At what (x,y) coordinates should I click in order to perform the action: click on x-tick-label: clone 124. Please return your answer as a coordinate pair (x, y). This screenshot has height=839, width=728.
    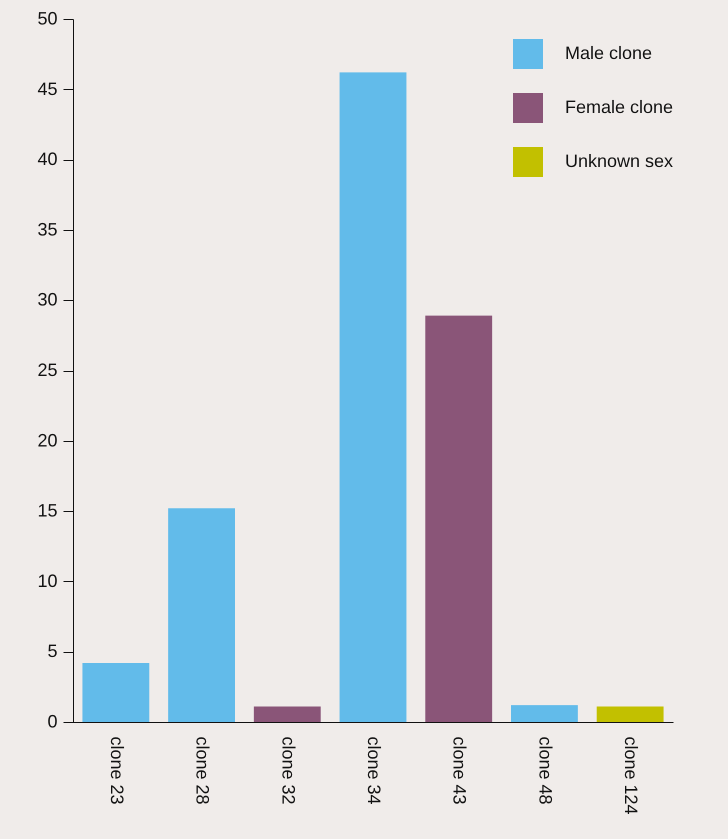
    Looking at the image, I should click on (631, 775).